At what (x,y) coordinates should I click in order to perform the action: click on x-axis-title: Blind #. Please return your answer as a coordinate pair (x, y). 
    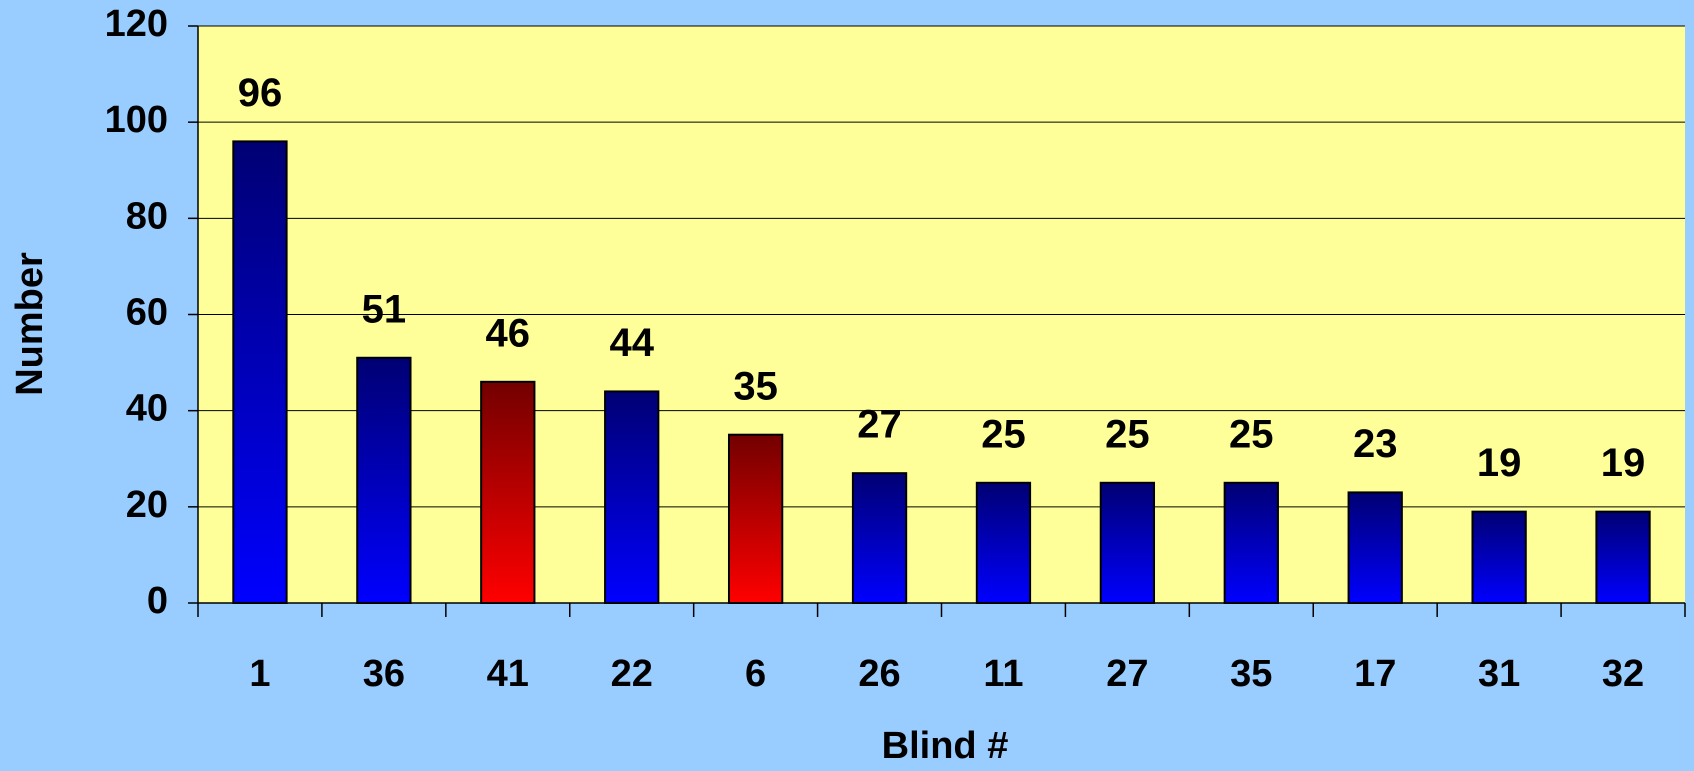
    Looking at the image, I should click on (945, 746).